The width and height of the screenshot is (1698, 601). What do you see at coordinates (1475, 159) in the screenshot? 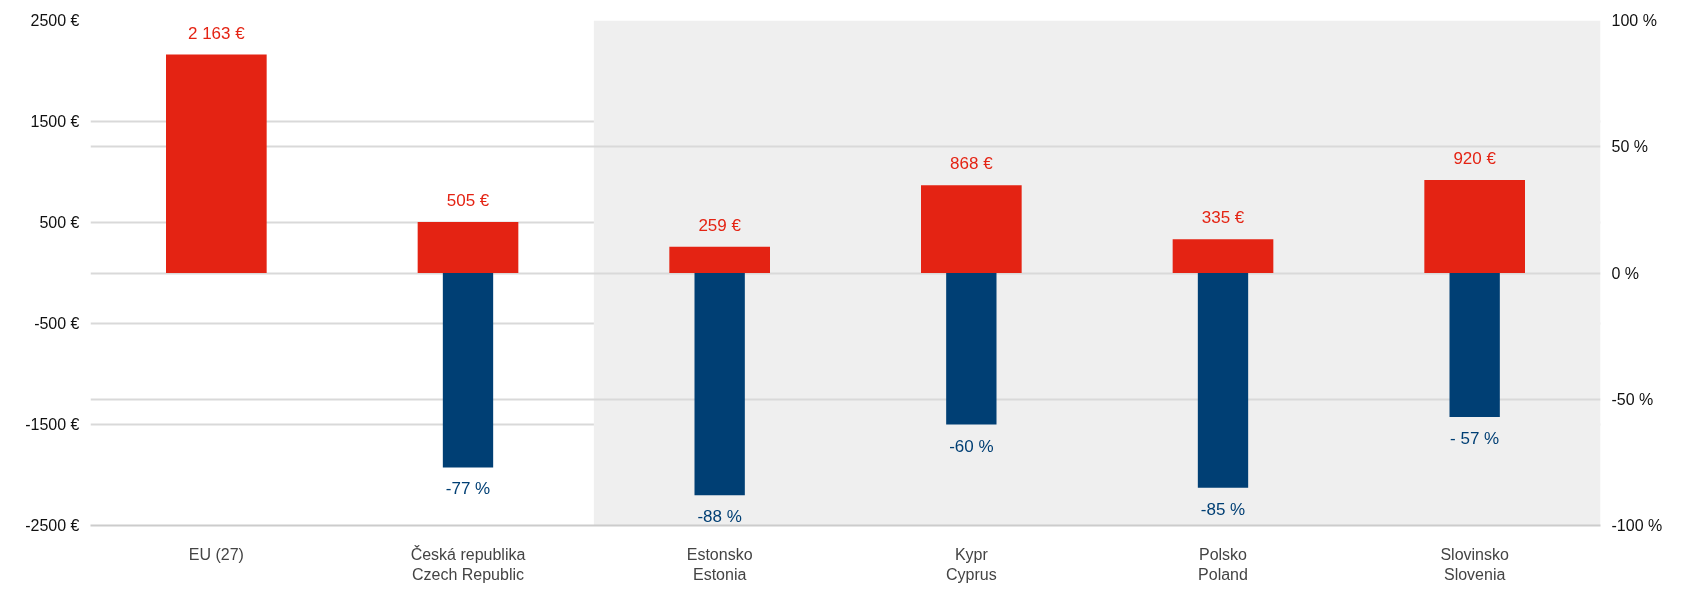
I see `data-label: 920 €` at bounding box center [1475, 159].